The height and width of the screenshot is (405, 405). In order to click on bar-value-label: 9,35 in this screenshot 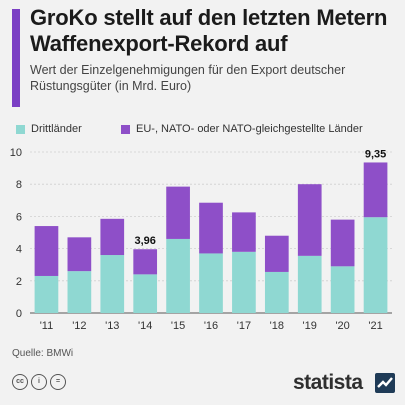, I will do `click(375, 154)`.